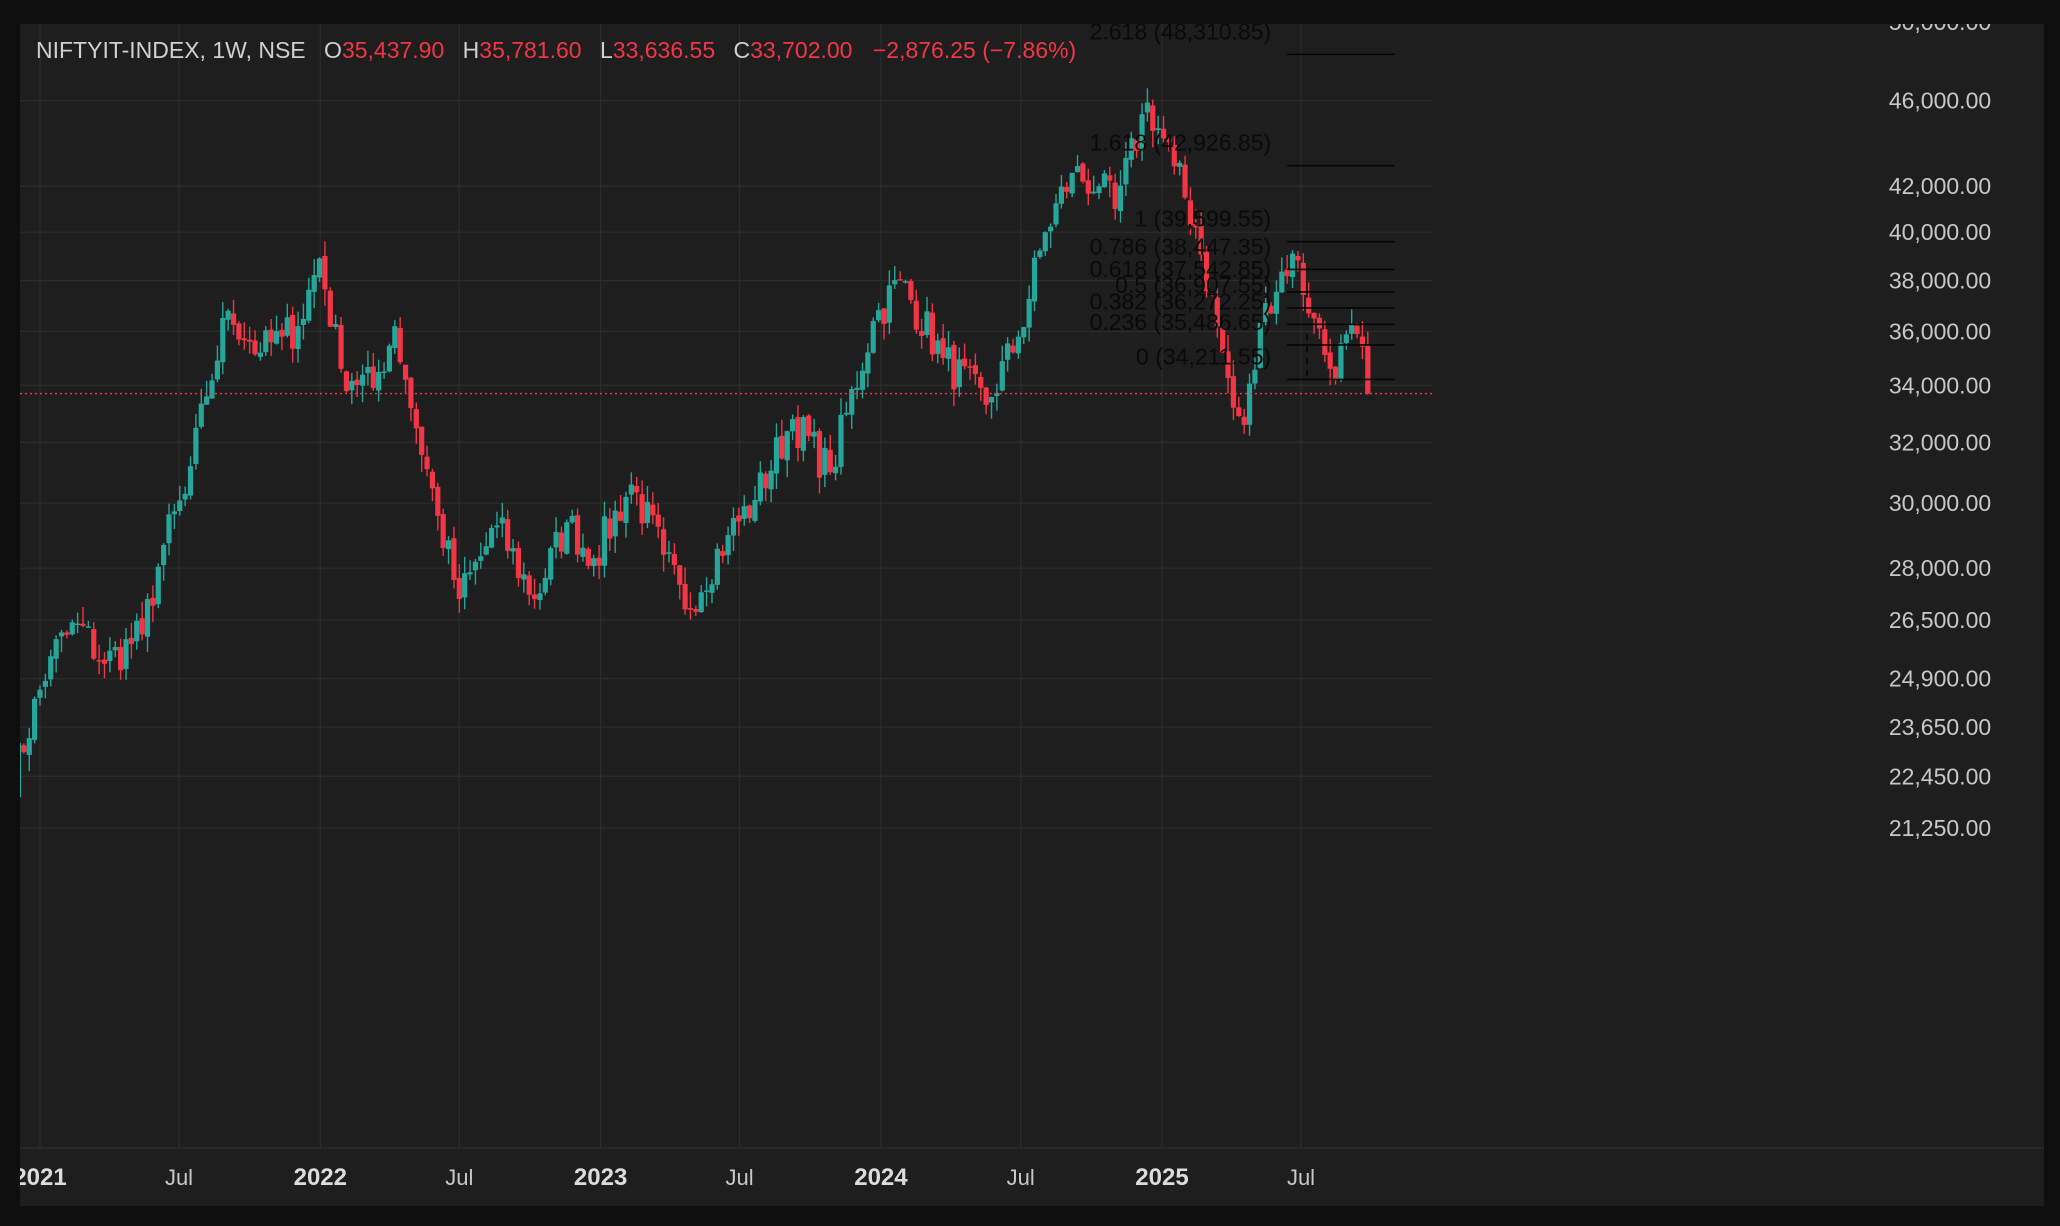  Describe the element at coordinates (171, 50) in the screenshot. I see `symbol-label: NIFTYIT-INDEX, 1W, NSE` at that location.